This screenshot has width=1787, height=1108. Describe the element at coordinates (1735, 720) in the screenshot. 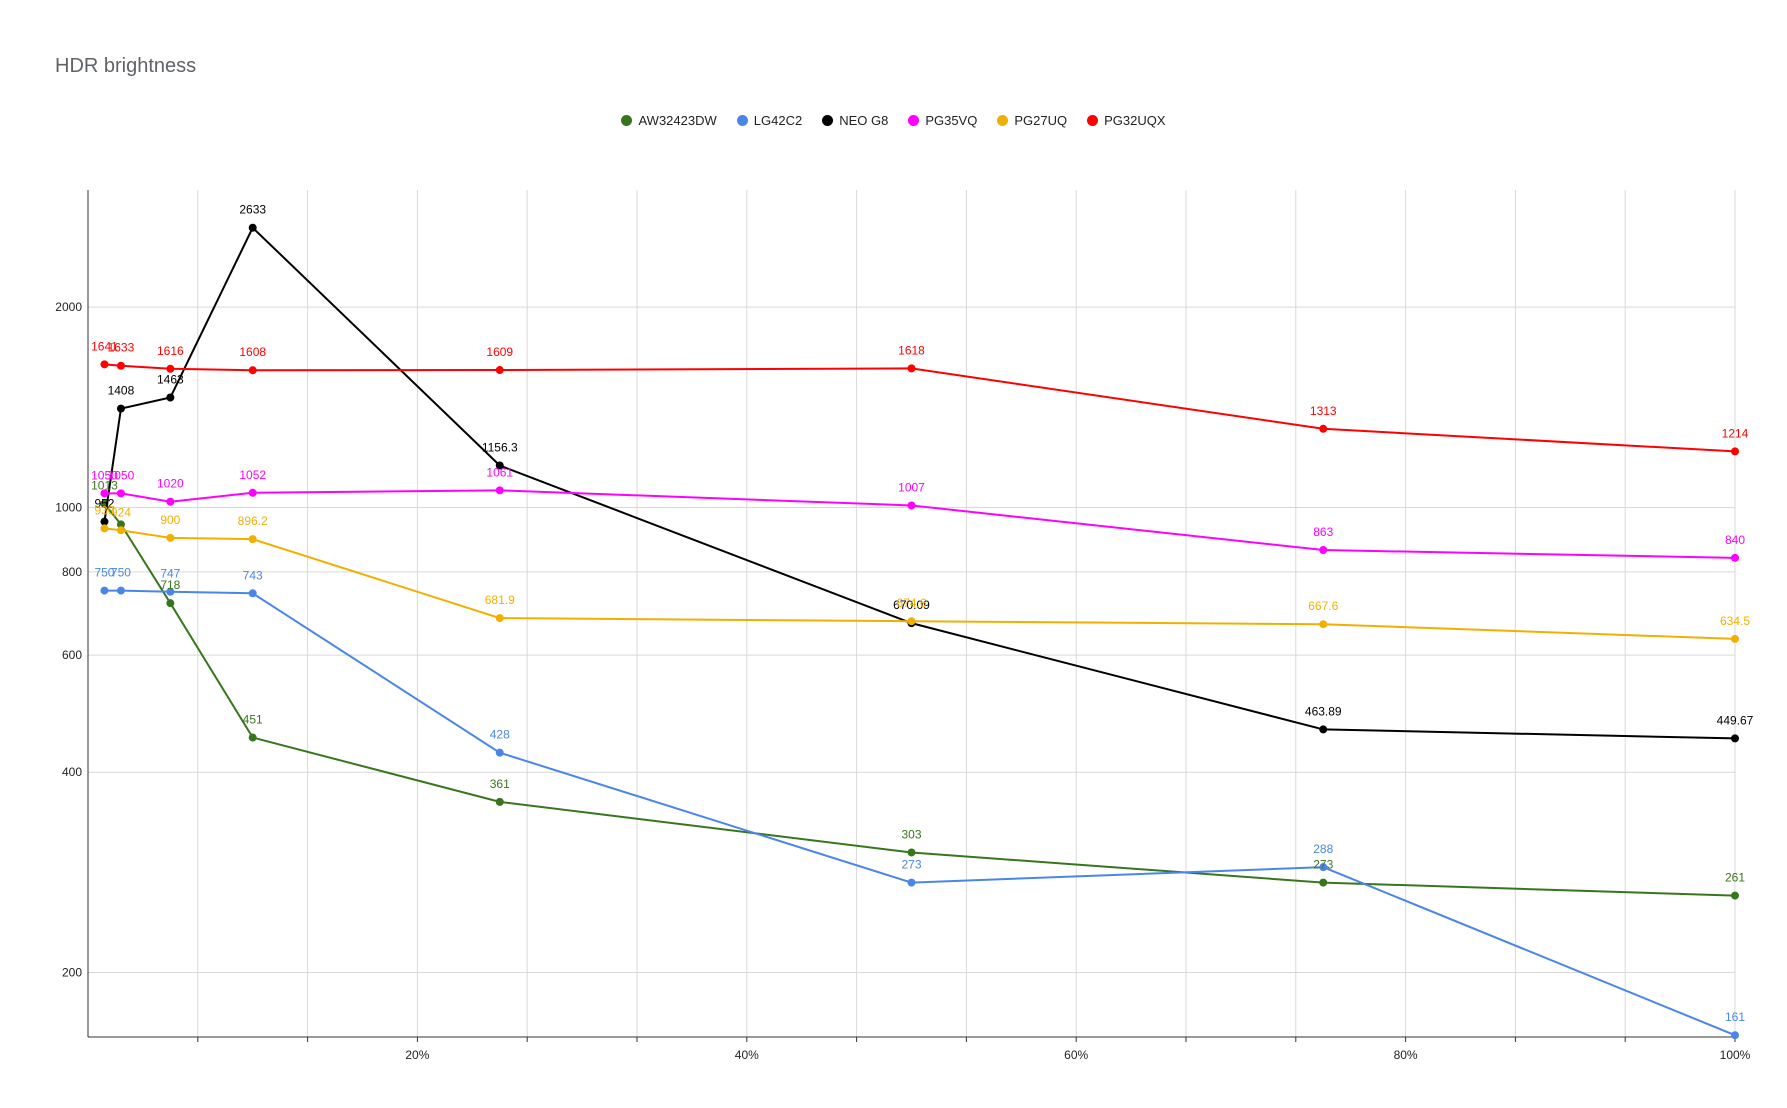

I see `data-label: 449.67` at that location.